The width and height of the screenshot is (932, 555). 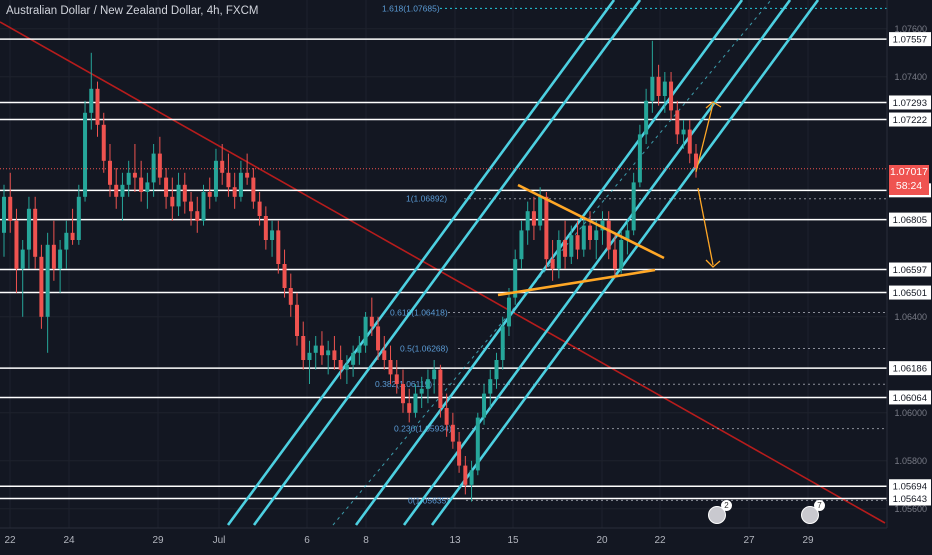 What do you see at coordinates (419, 312) in the screenshot?
I see `fibonacci-label: 0.618(1.06418)` at bounding box center [419, 312].